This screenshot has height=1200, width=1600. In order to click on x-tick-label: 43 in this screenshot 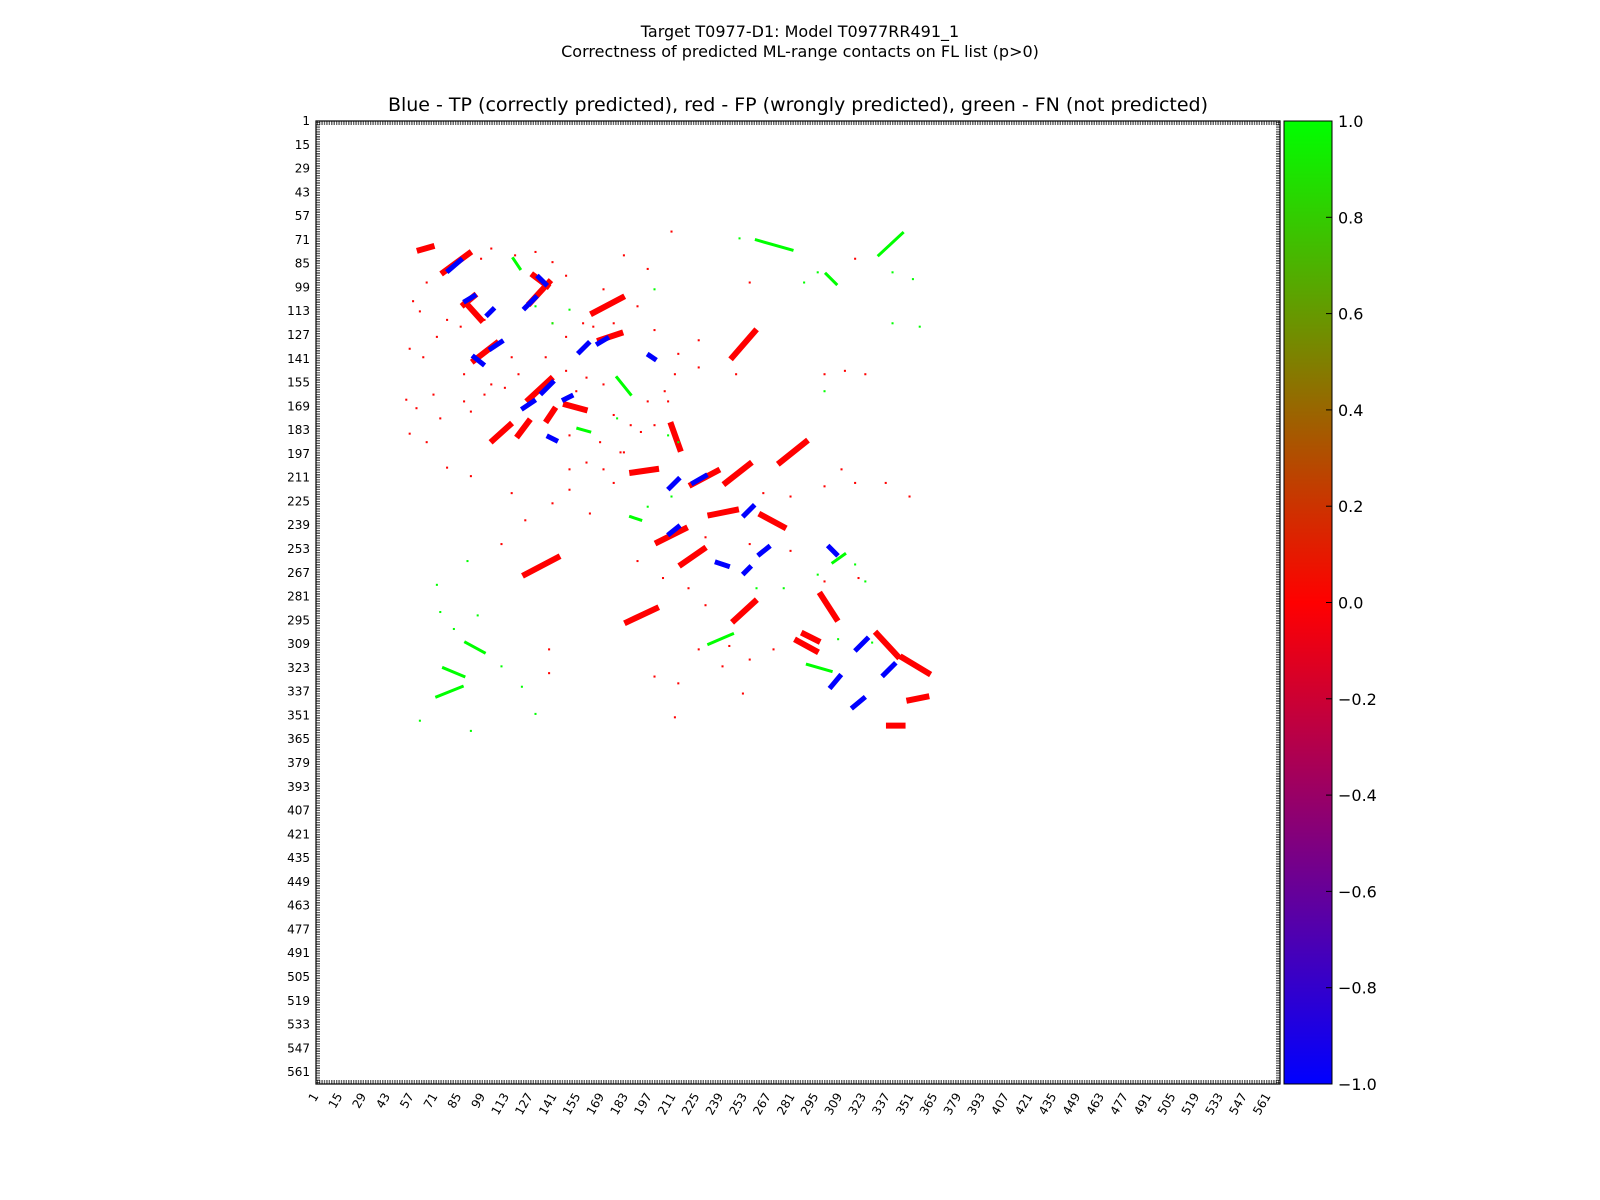, I will do `click(383, 1101)`.